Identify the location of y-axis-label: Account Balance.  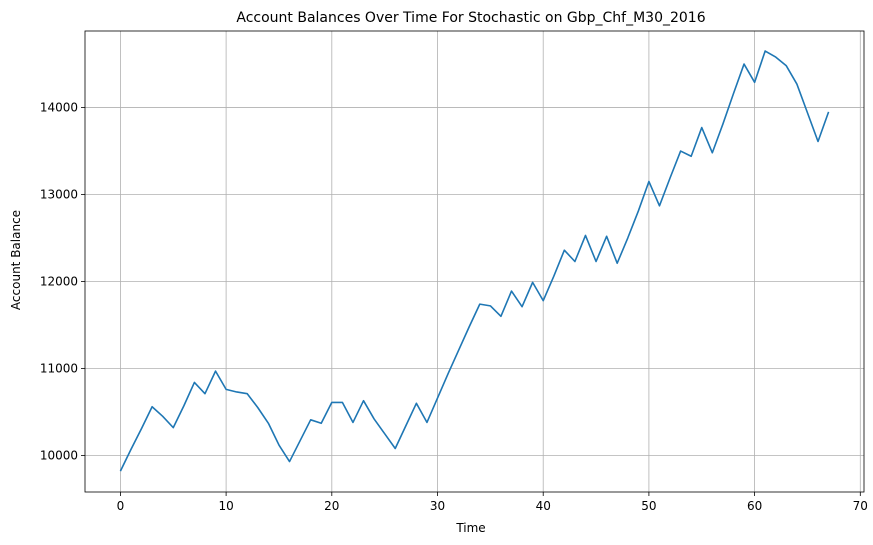
(16, 260).